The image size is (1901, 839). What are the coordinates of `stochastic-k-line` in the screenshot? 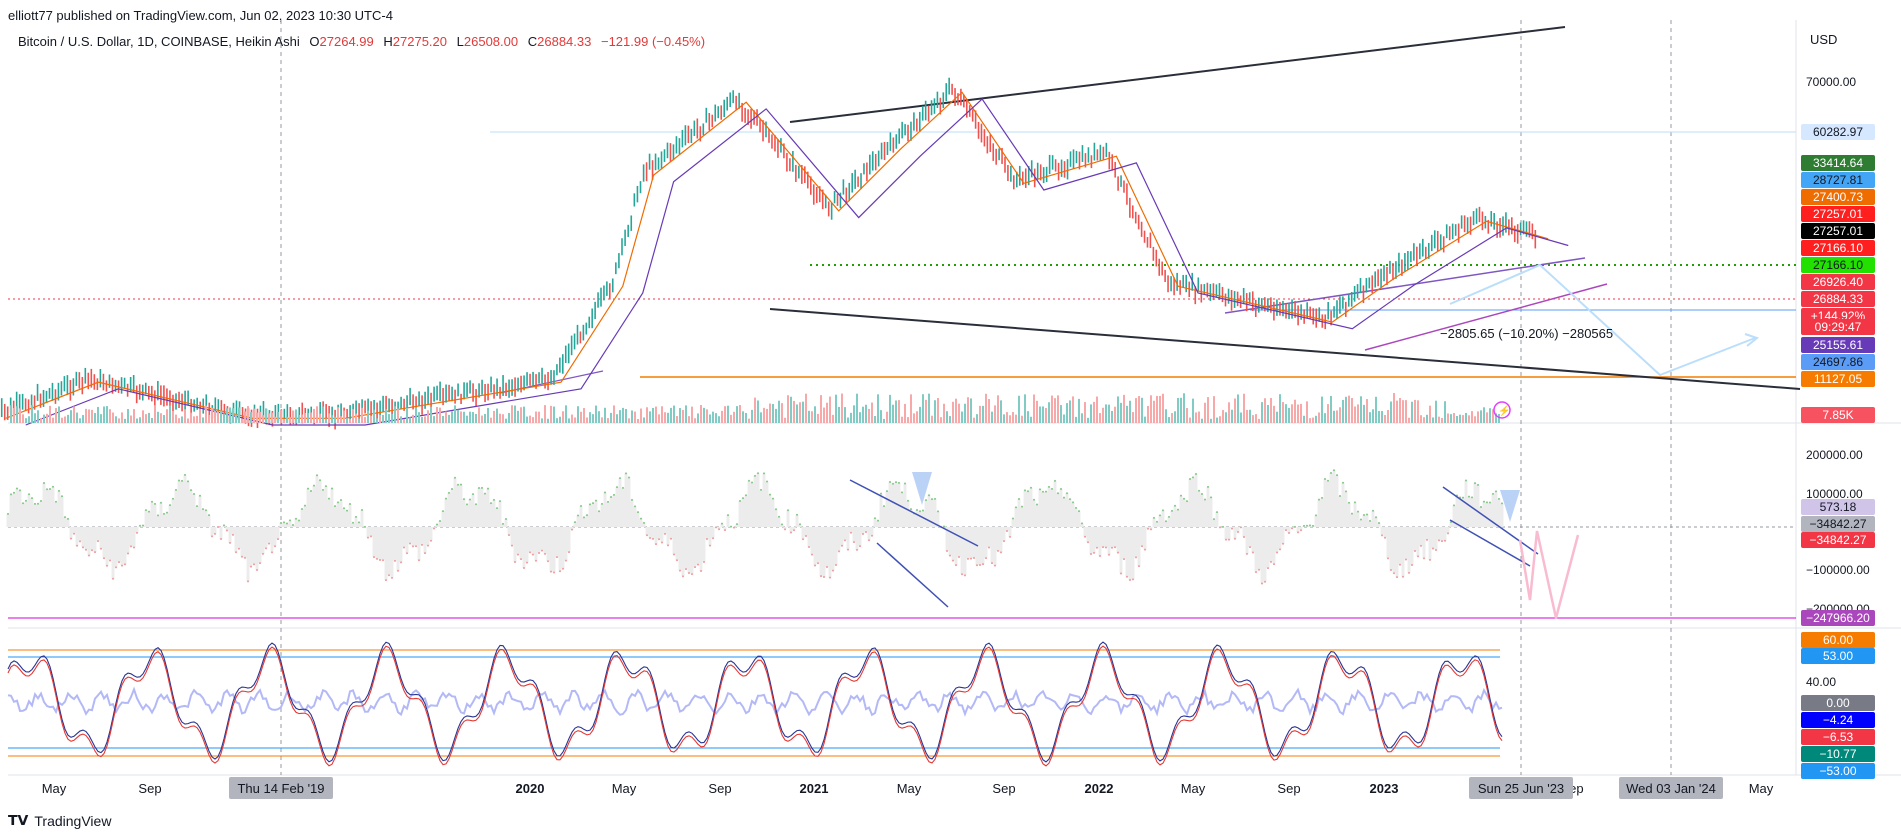 It's located at (755, 702).